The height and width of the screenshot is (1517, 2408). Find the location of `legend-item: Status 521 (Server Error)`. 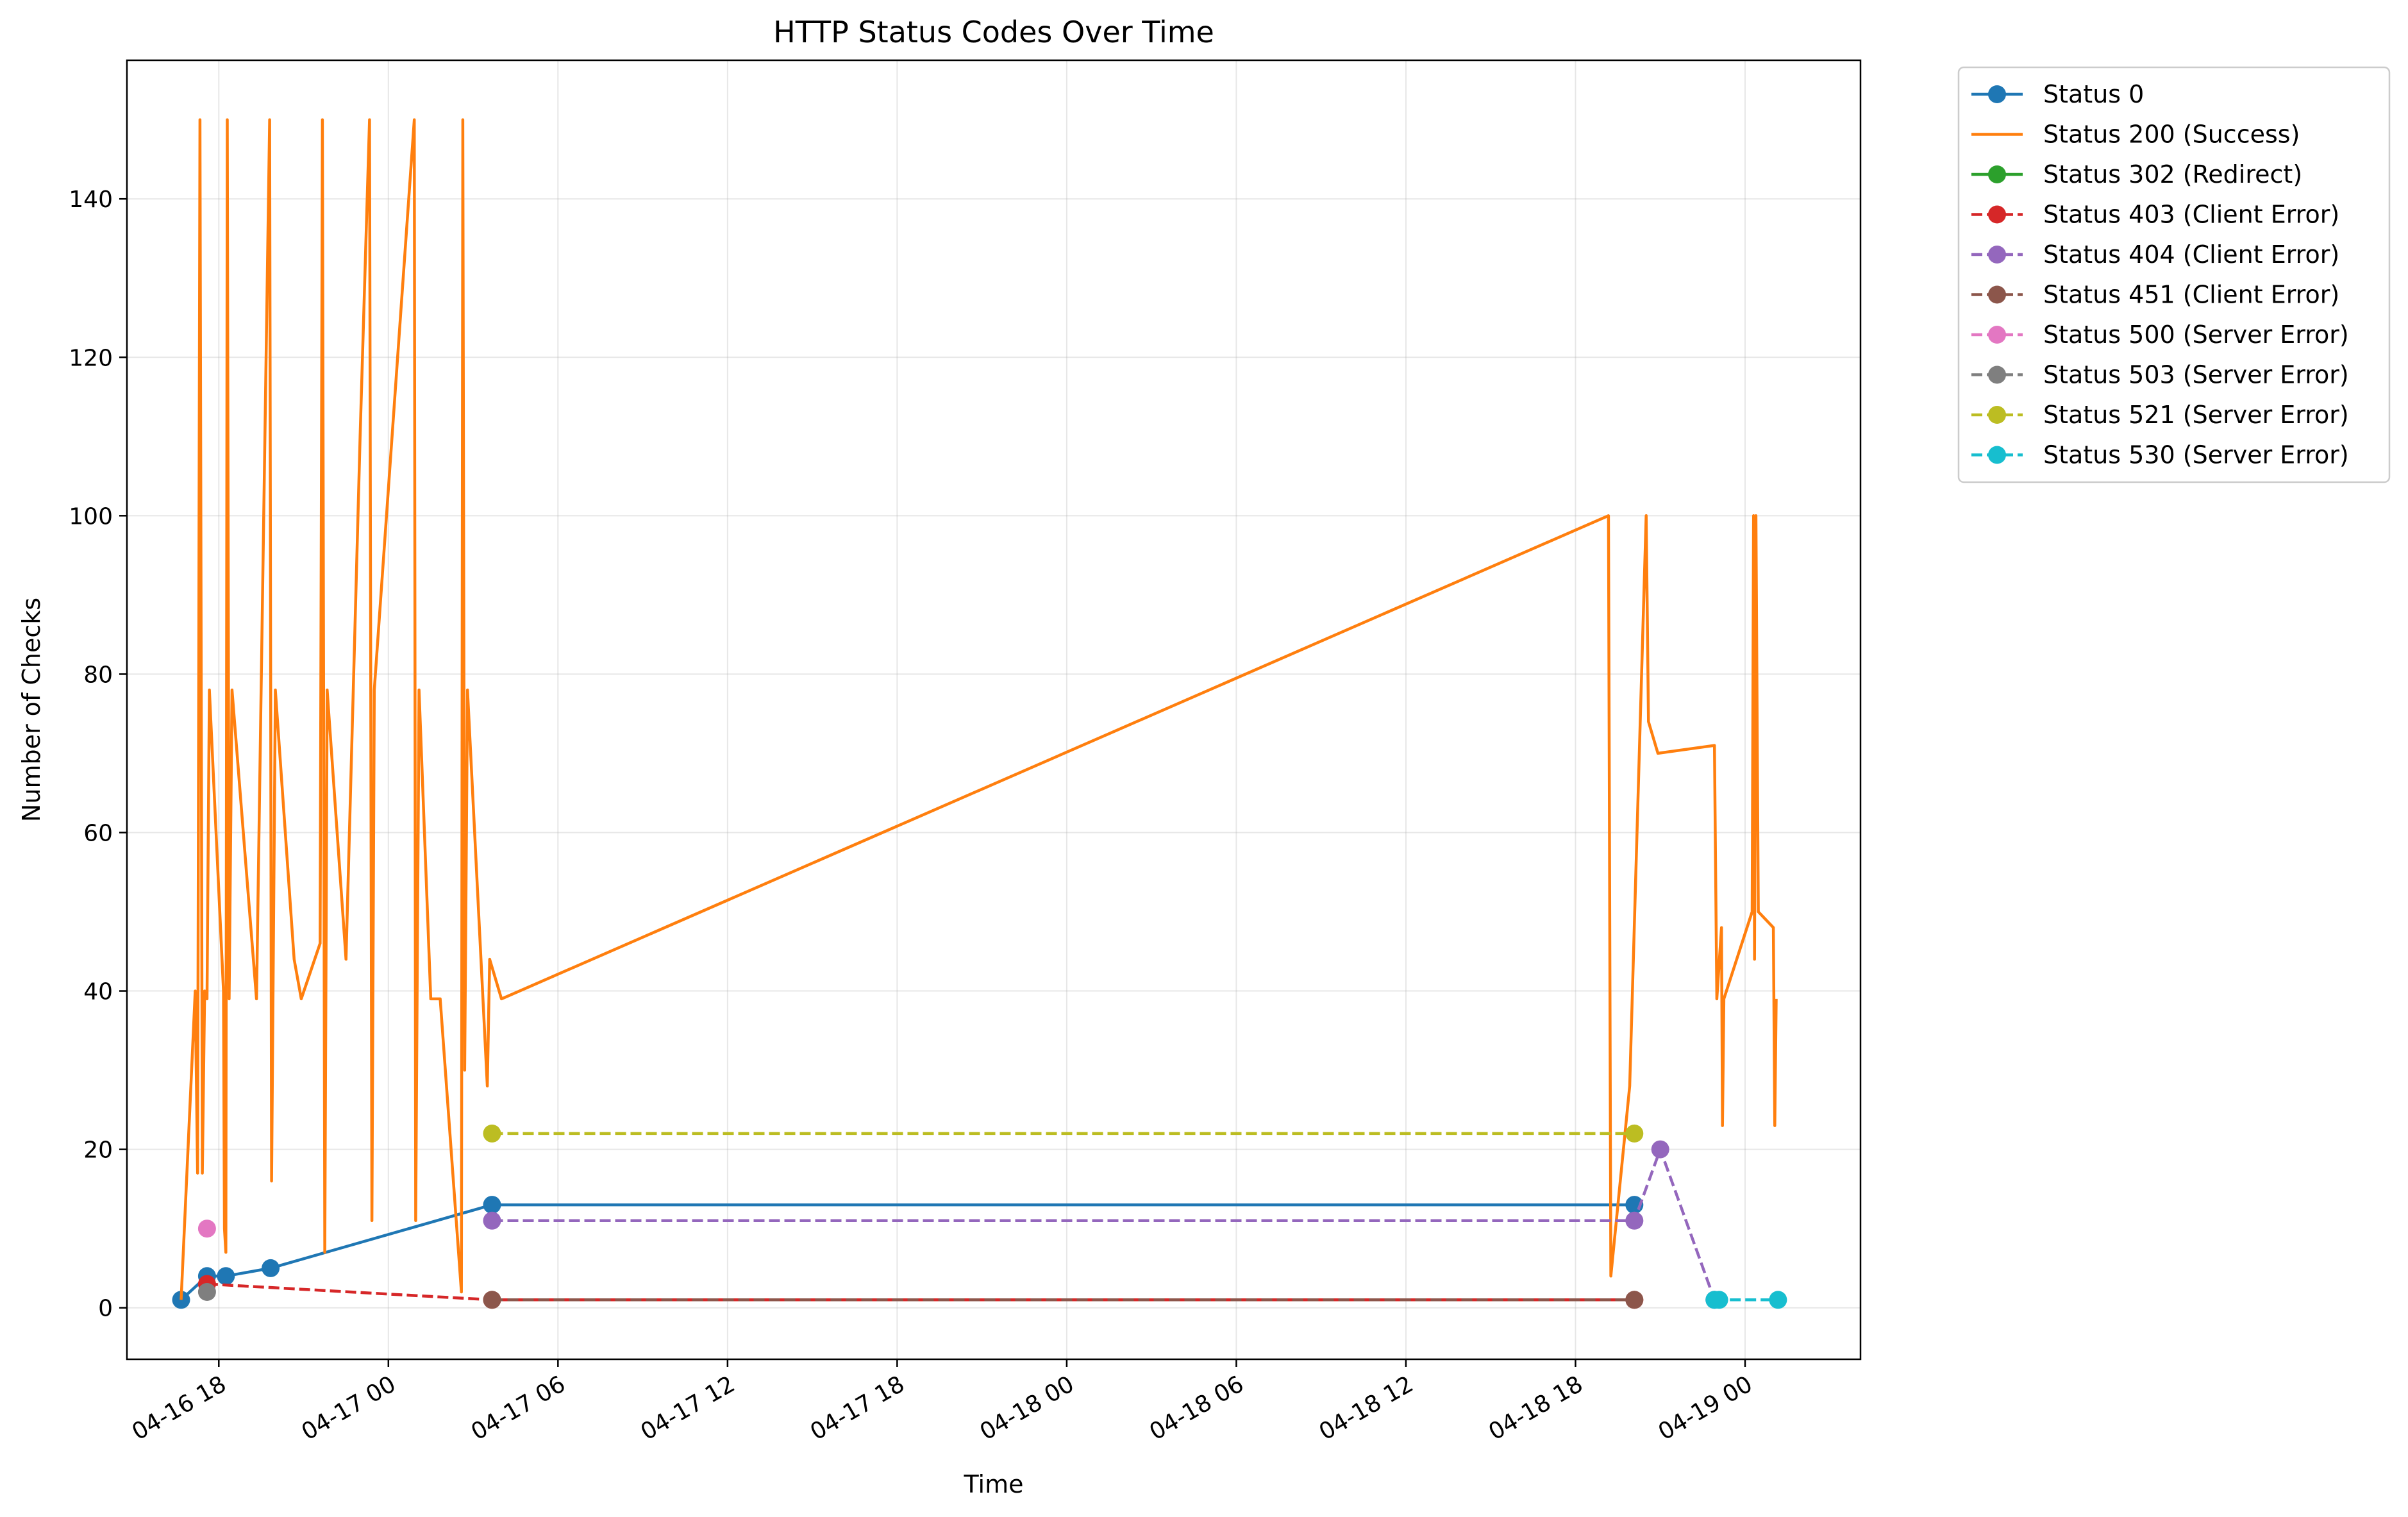

legend-item: Status 521 (Server Error) is located at coordinates (2160, 415).